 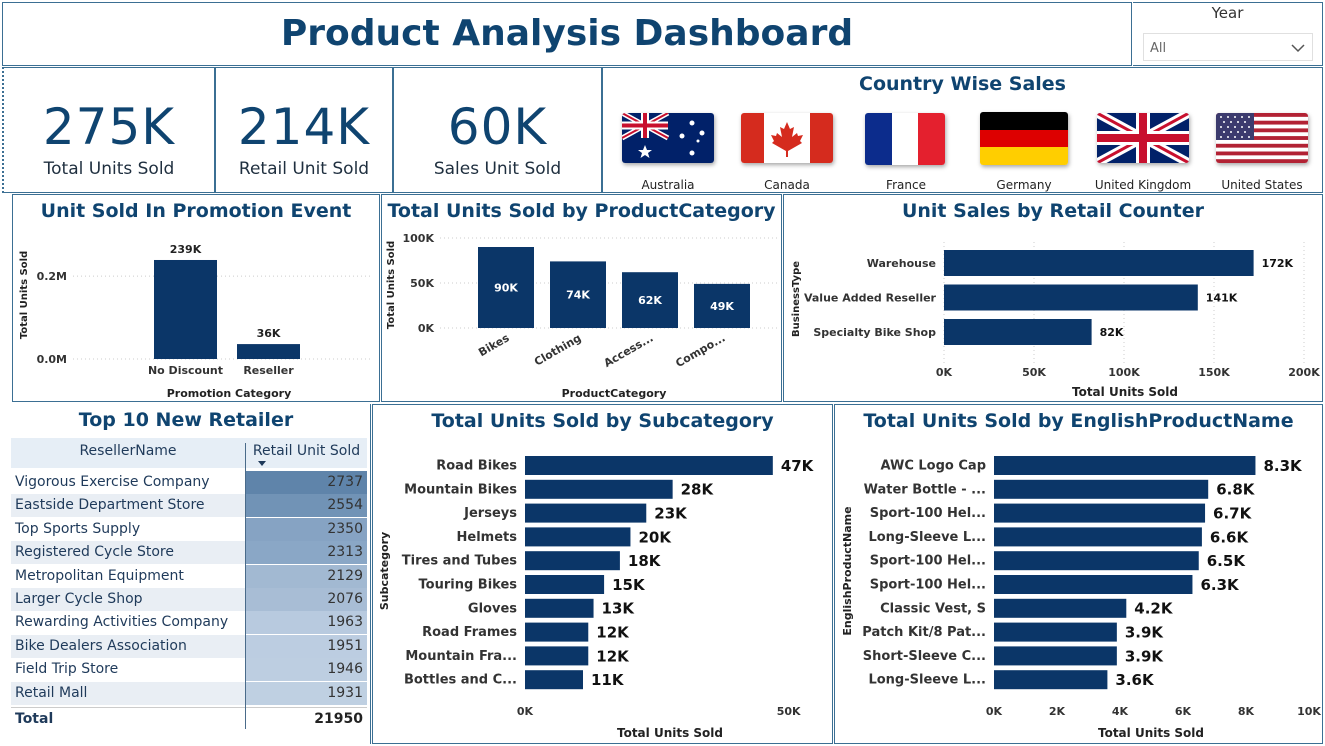 I want to click on country-label: Germany, so click(x=1024, y=185).